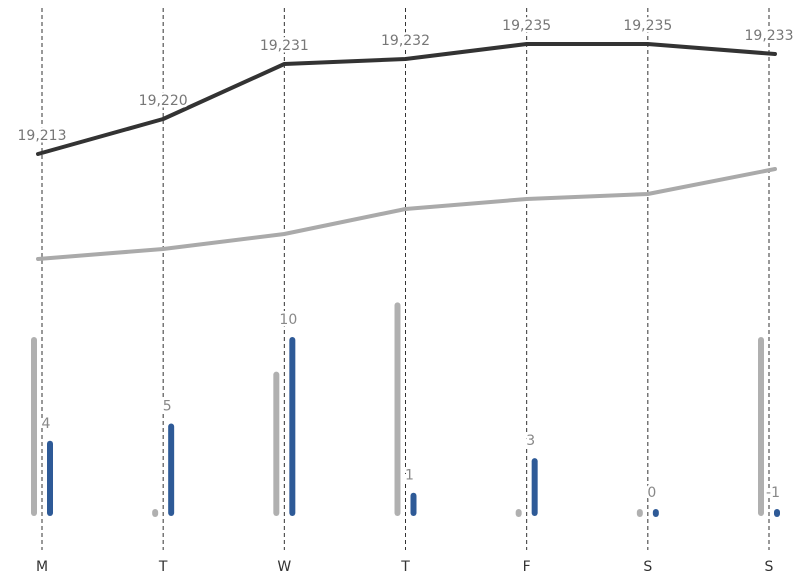 The height and width of the screenshot is (573, 807). What do you see at coordinates (530, 441) in the screenshot?
I see `bar-value-label: 3` at bounding box center [530, 441].